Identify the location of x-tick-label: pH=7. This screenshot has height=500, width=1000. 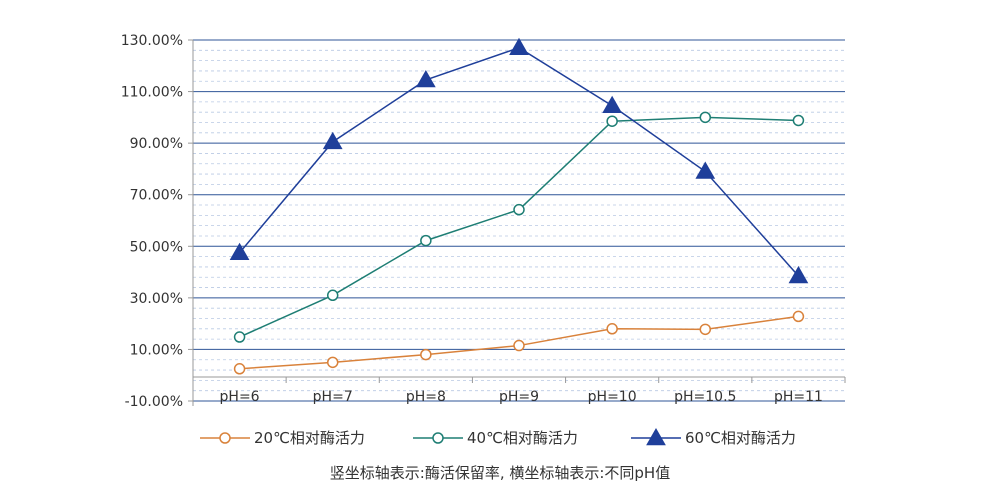
(333, 397).